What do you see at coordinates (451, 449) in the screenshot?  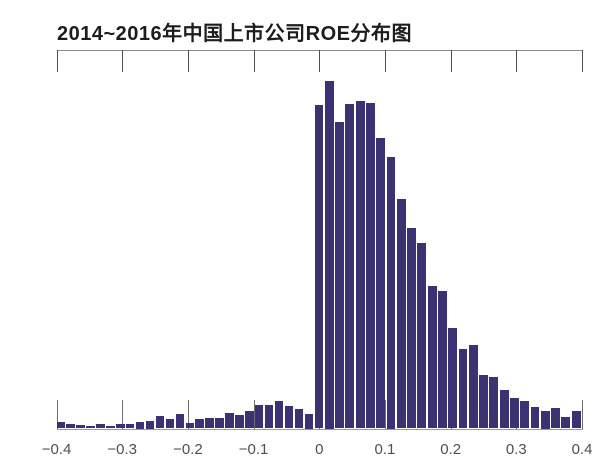 I see `x-axis-tick-label: 0.2` at bounding box center [451, 449].